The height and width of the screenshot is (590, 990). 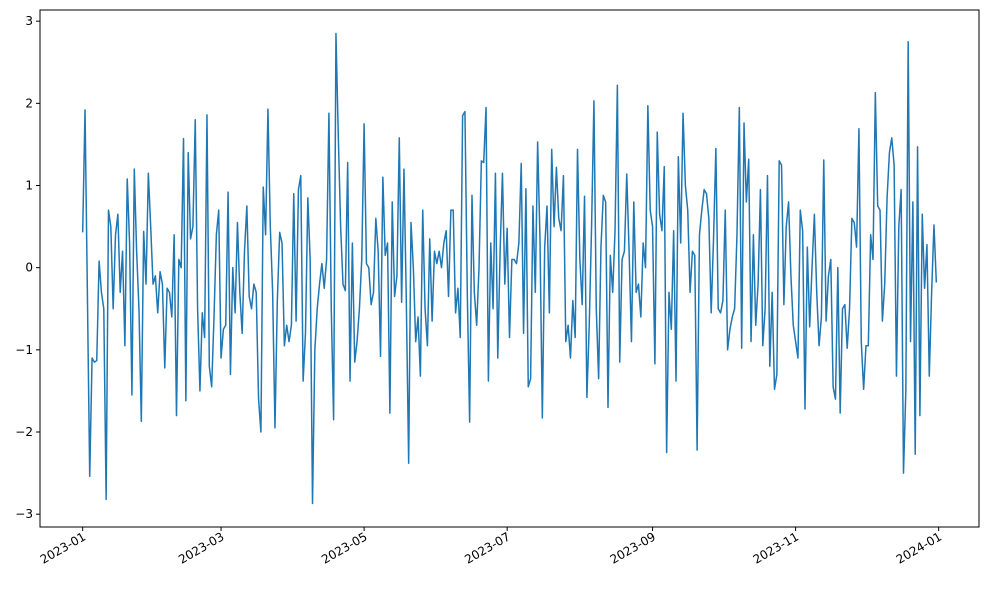 What do you see at coordinates (344, 547) in the screenshot?
I see `x-tick-label: 2023-05` at bounding box center [344, 547].